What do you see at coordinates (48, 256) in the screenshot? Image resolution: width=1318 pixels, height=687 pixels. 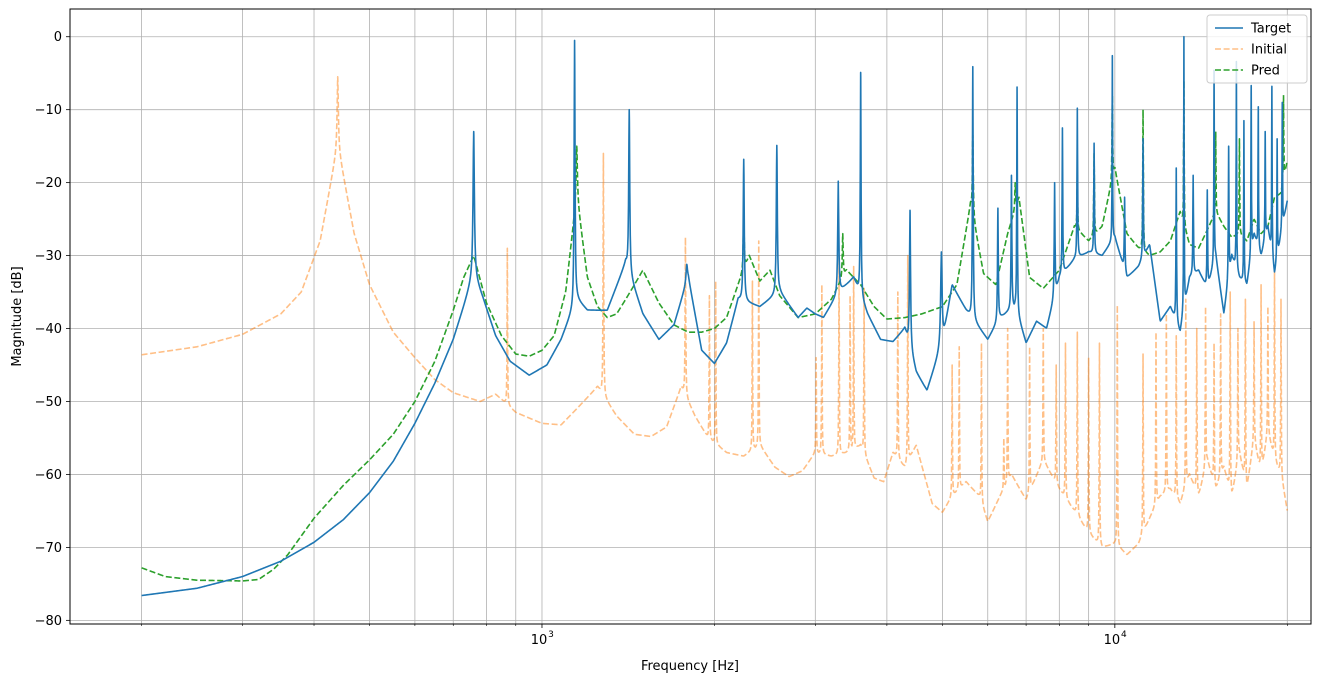 I see `y-tick-label: −30` at bounding box center [48, 256].